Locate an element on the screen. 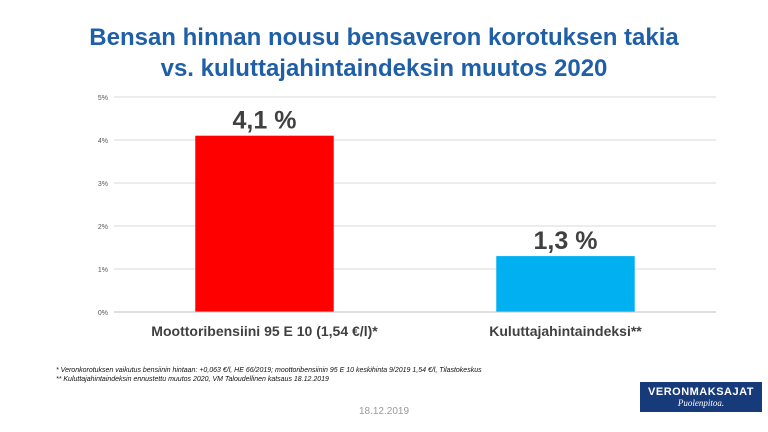 This screenshot has height=432, width=768. y-tick-label: 3% is located at coordinates (103, 184).